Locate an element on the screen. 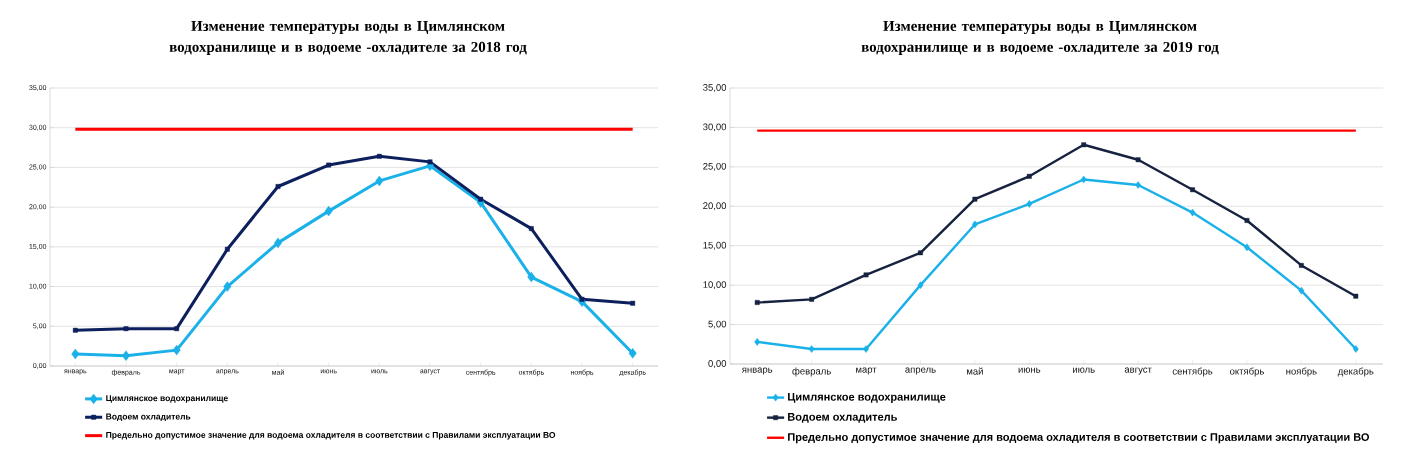  x-tick-label: январь is located at coordinates (757, 371).